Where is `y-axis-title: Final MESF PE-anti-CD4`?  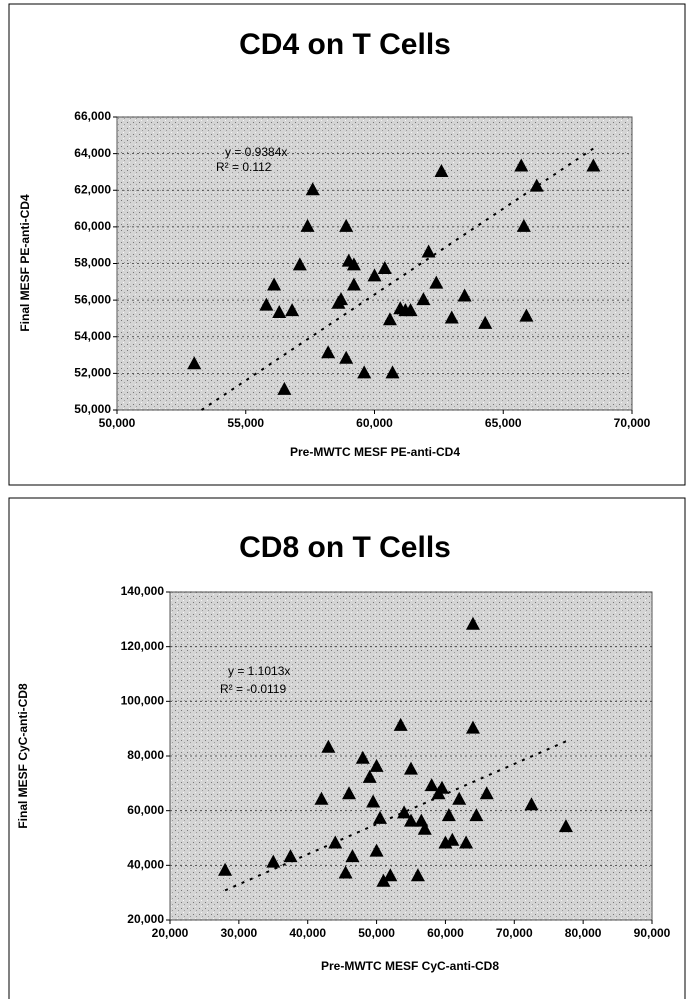 y-axis-title: Final MESF PE-anti-CD4 is located at coordinates (25, 263).